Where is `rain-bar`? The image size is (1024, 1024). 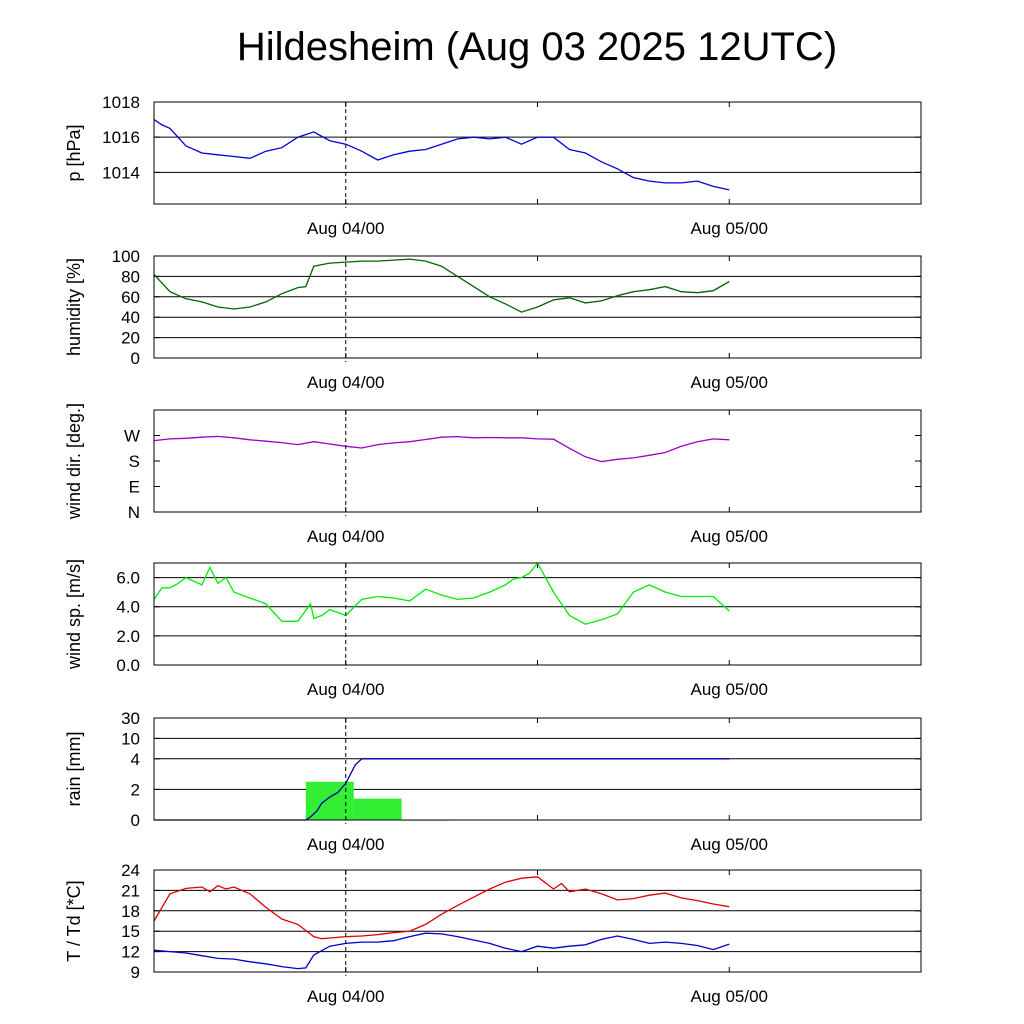 rain-bar is located at coordinates (377, 809).